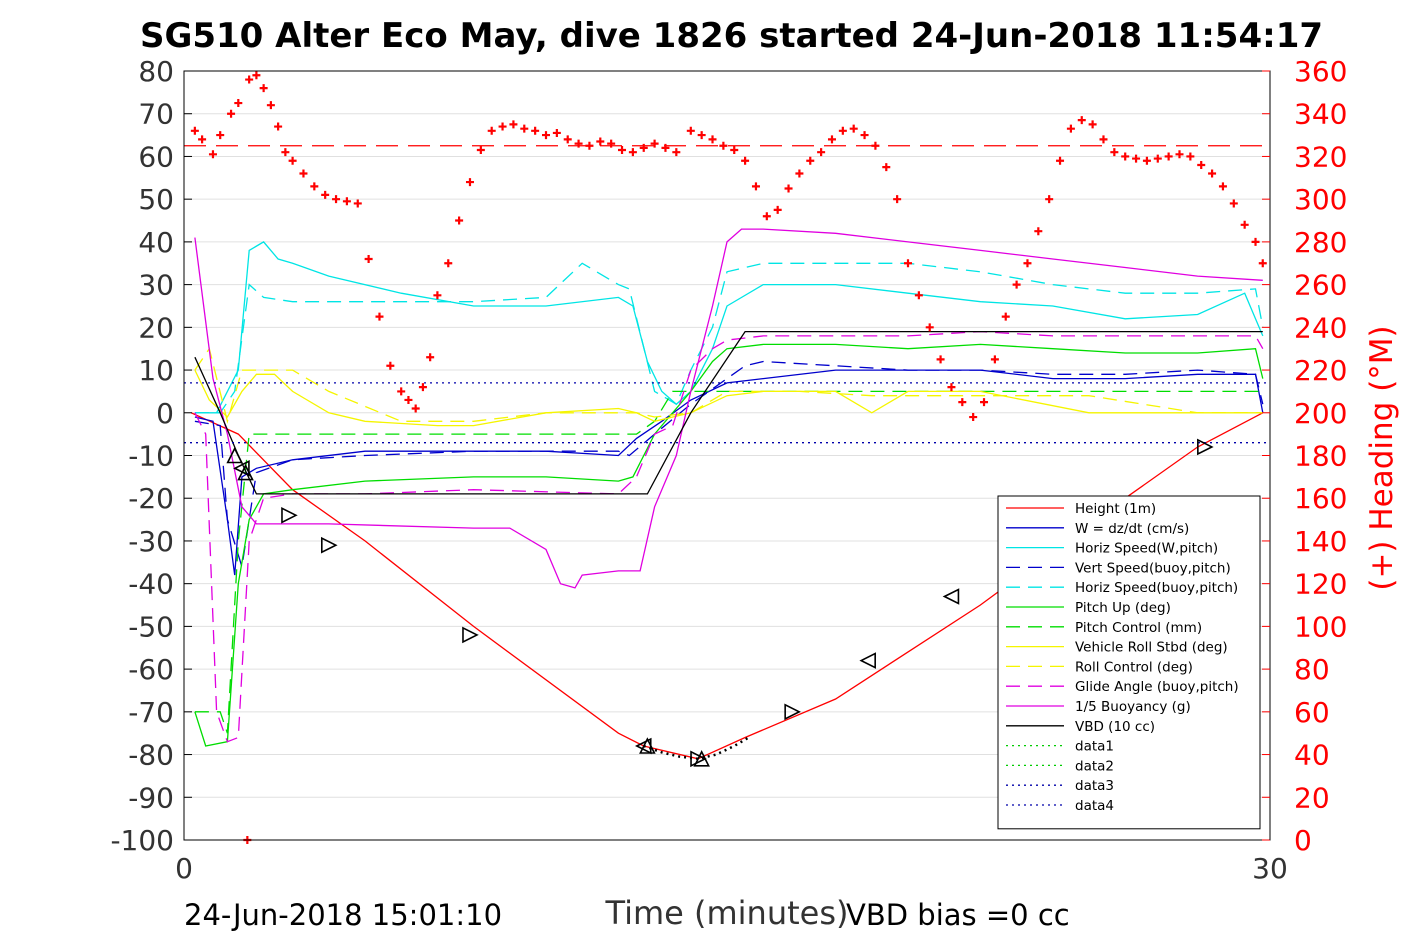 This screenshot has height=945, width=1417. I want to click on right-tick-label: 60, so click(1312, 712).